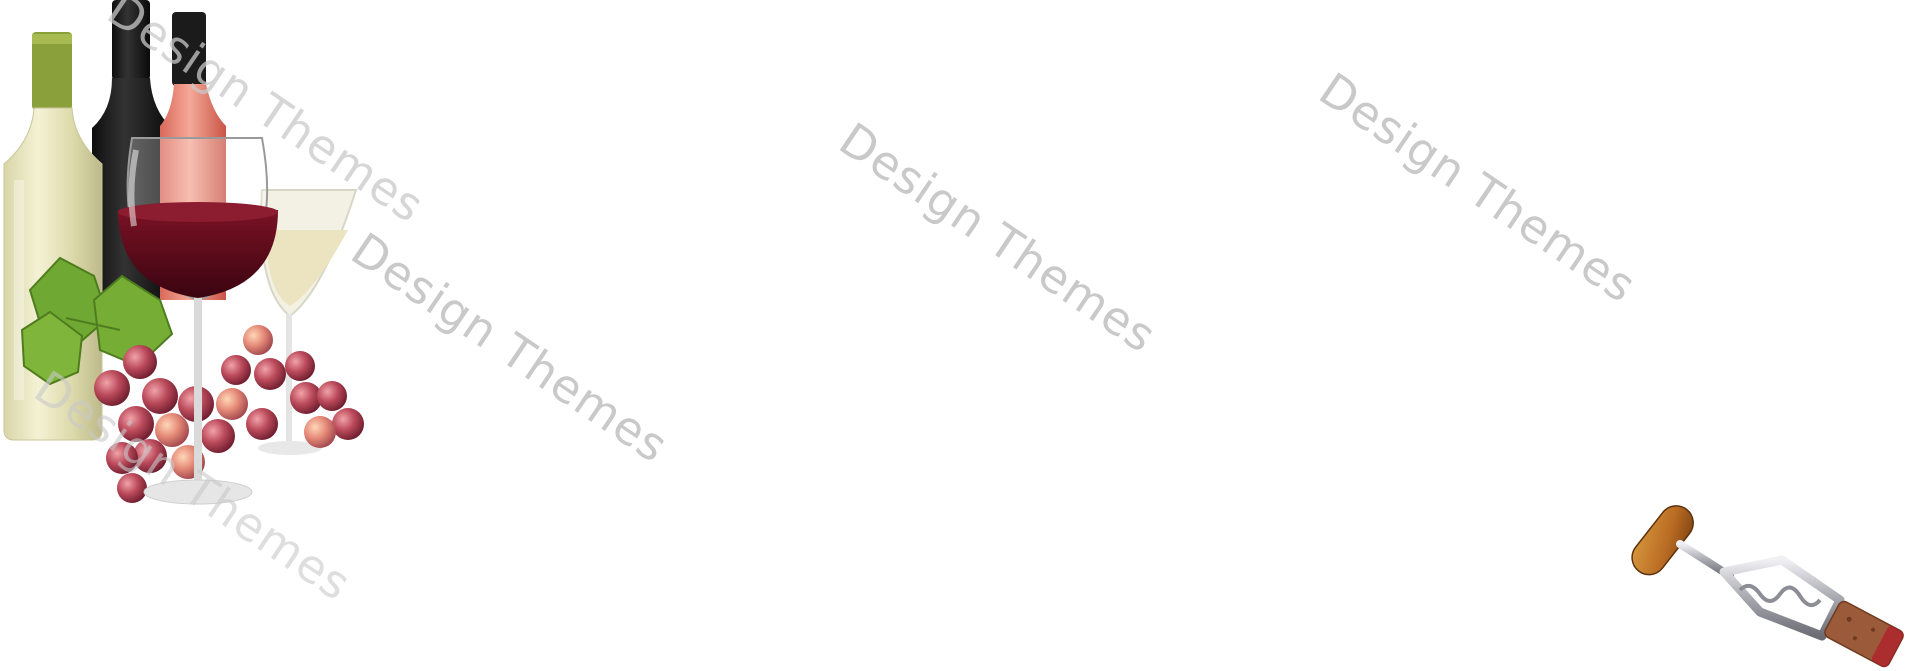 This screenshot has height=671, width=1907. What do you see at coordinates (183, 252) in the screenshot?
I see `wine-bottles-glasses-grapes-icon` at bounding box center [183, 252].